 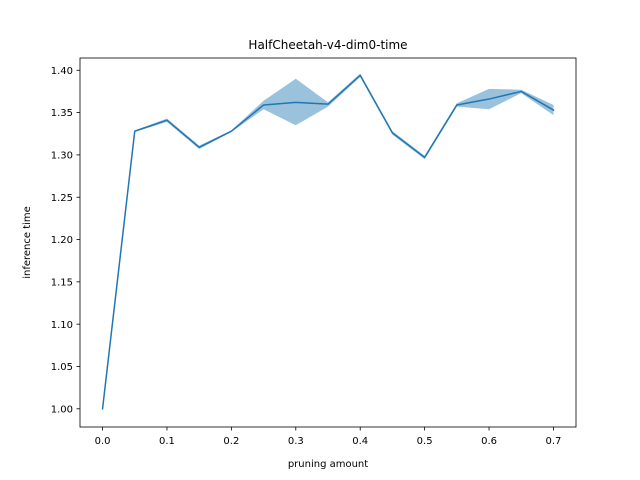 I want to click on y-tick-label: 1.30, so click(x=62, y=156).